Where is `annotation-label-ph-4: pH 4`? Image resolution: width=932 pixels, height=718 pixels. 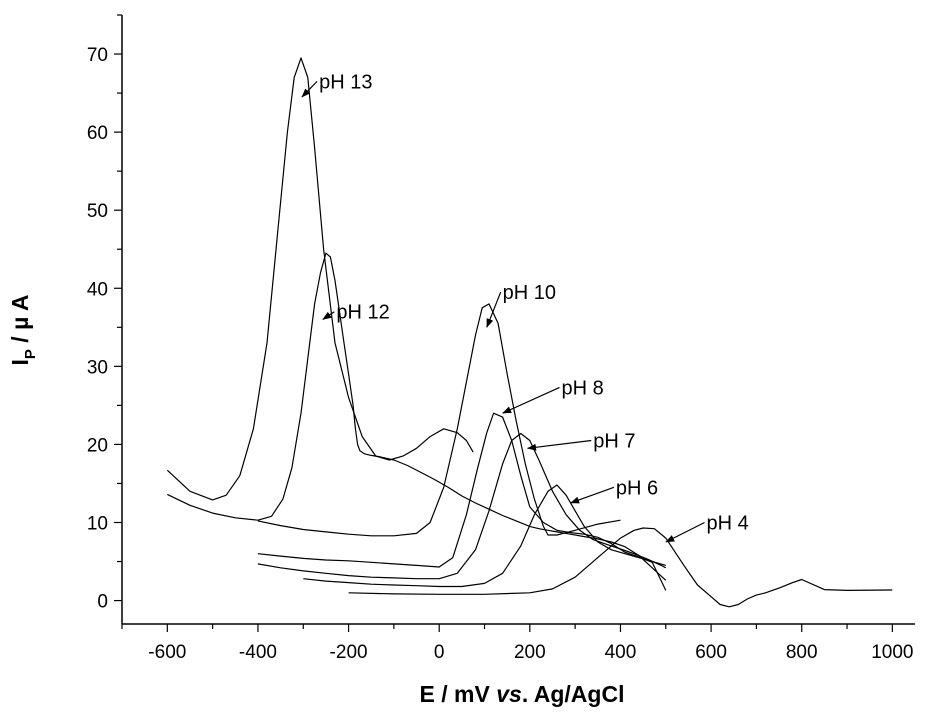 annotation-label-ph-4: pH 4 is located at coordinates (728, 524).